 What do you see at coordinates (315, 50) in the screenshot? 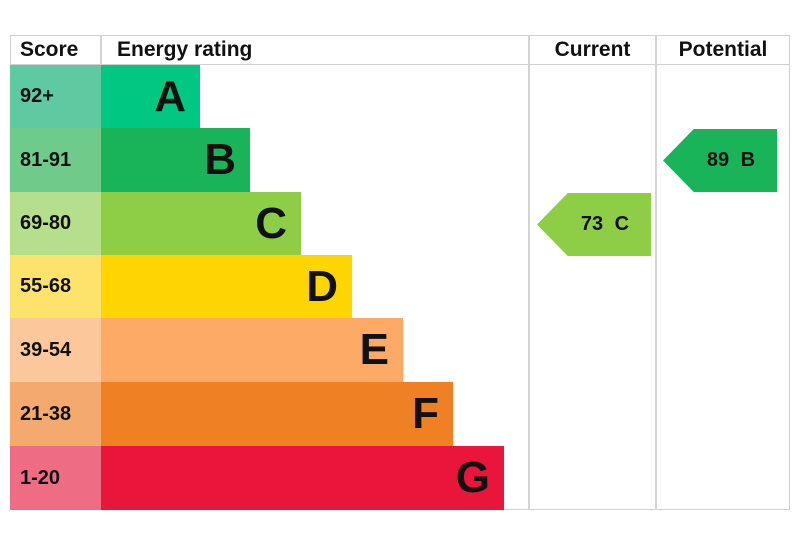
I see `header-energy-rating: Energy rating` at bounding box center [315, 50].